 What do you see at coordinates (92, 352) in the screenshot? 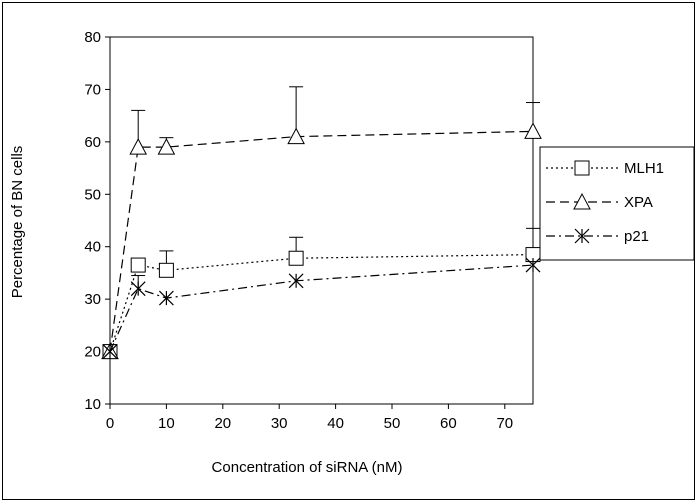
I see `y-tick-label: 20` at bounding box center [92, 352].